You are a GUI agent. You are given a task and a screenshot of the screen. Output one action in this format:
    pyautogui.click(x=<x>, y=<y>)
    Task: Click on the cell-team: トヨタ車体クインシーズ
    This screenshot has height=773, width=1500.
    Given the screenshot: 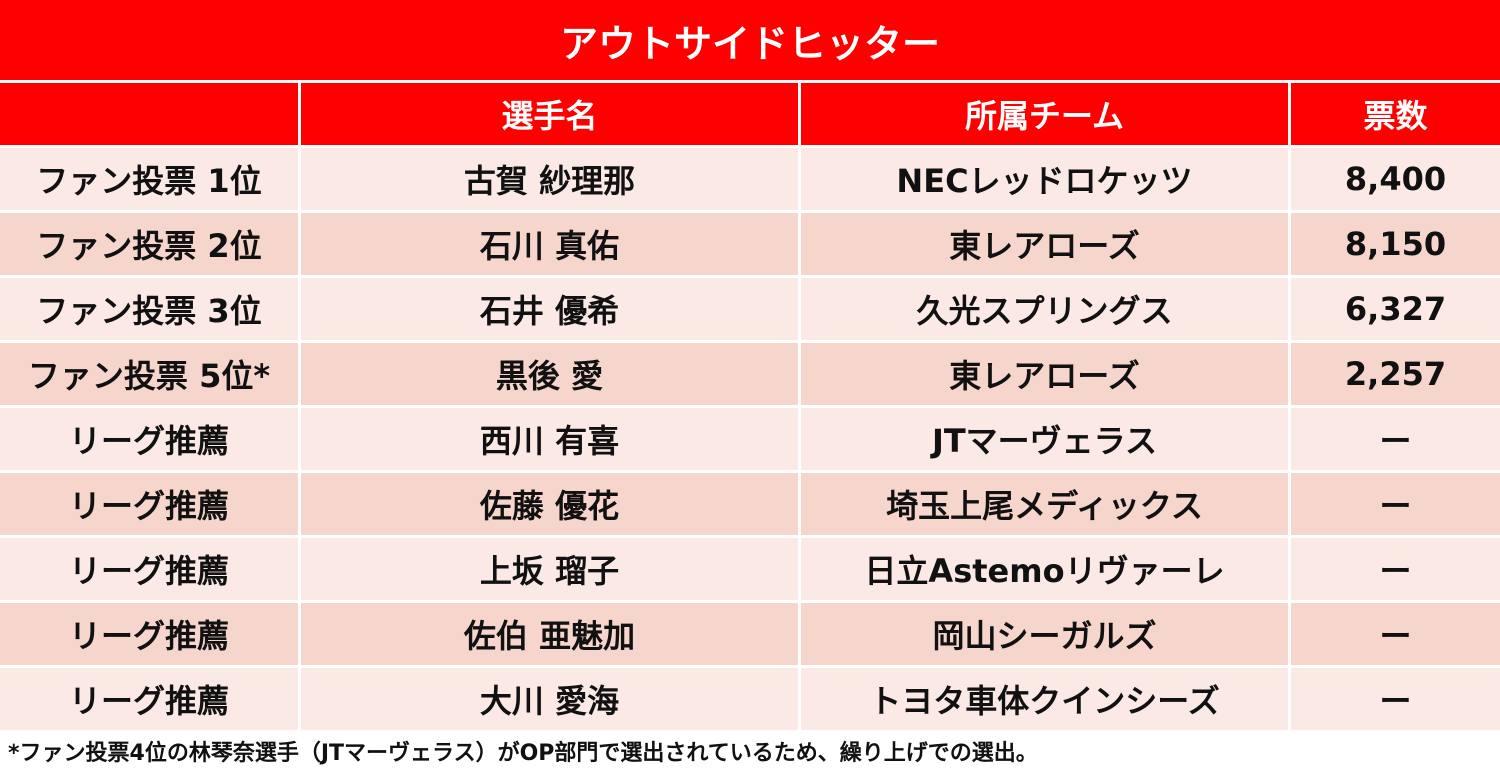 What is the action you would take?
    pyautogui.click(x=1044, y=699)
    